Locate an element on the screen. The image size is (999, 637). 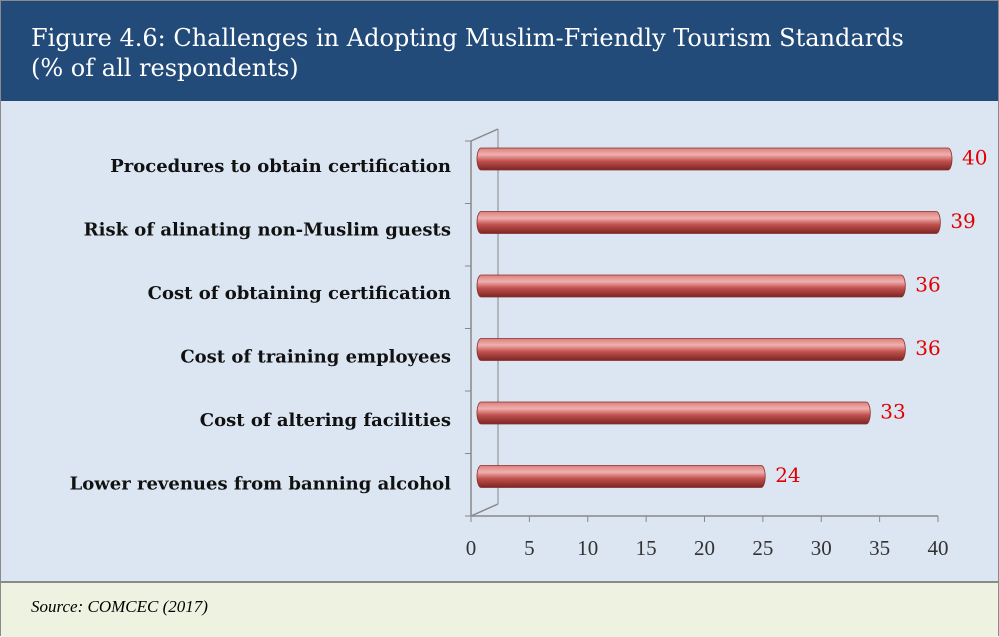
x-tick-label: 0 is located at coordinates (471, 548).